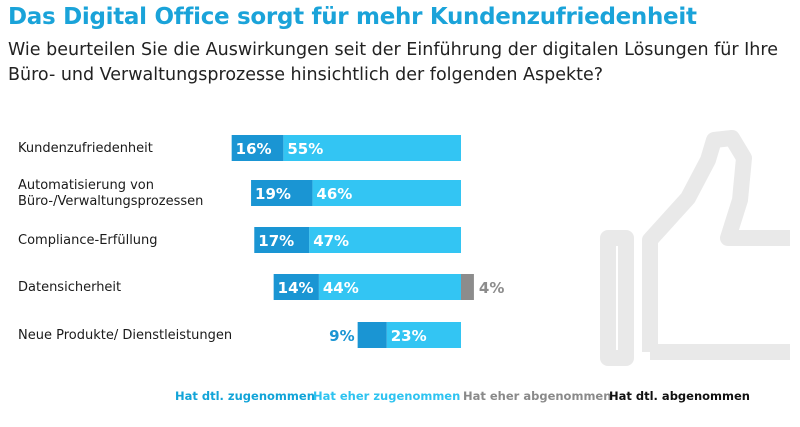  Describe the element at coordinates (245, 396) in the screenshot. I see `legend-item: Hat dtl. zugenommen` at that location.